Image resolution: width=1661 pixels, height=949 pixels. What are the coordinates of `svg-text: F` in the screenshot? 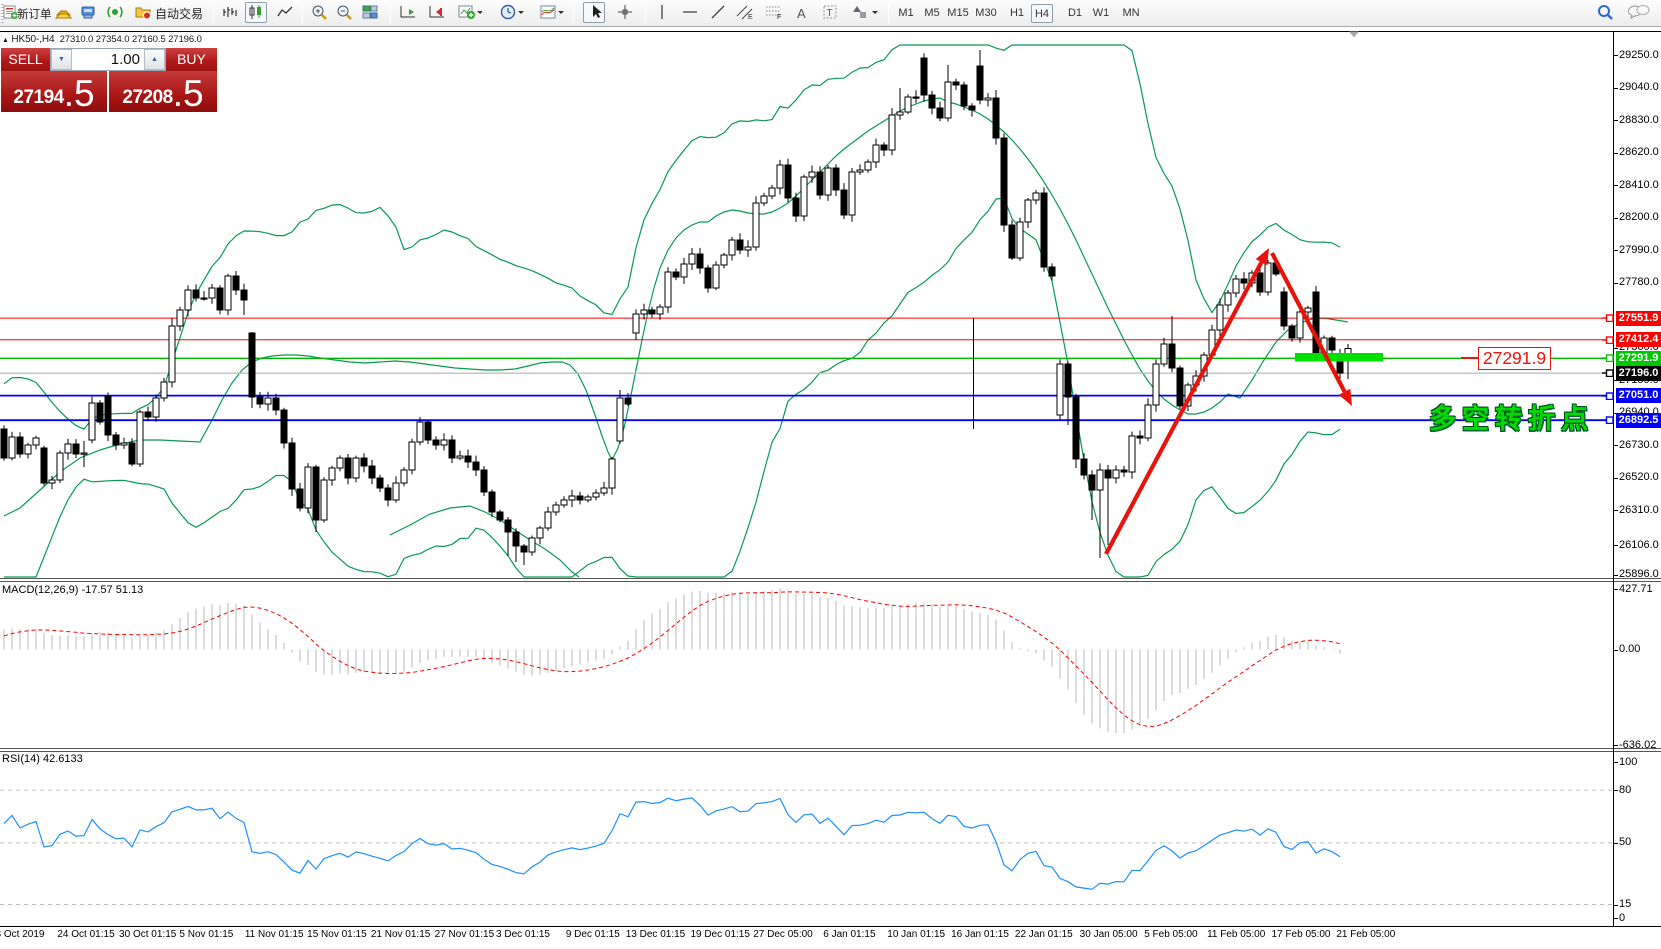 It's located at (779, 17).